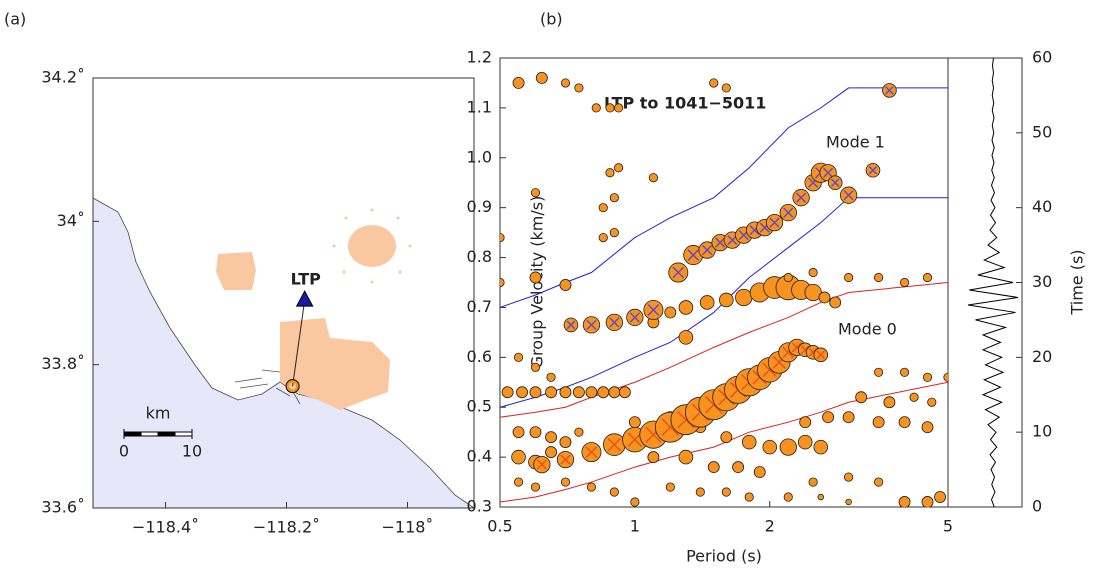 This screenshot has height=571, width=1099. What do you see at coordinates (1077, 282) in the screenshot?
I see `y2-axis-label: Time (s)` at bounding box center [1077, 282].